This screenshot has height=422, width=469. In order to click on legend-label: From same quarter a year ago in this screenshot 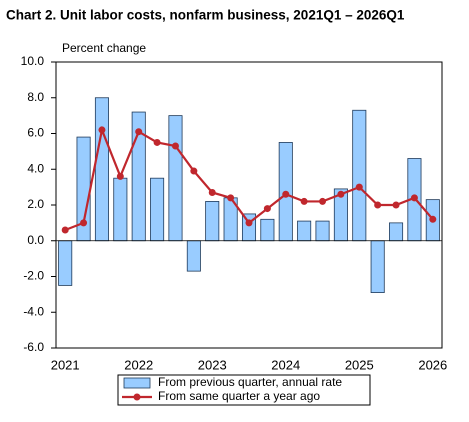, I will do `click(239, 396)`.